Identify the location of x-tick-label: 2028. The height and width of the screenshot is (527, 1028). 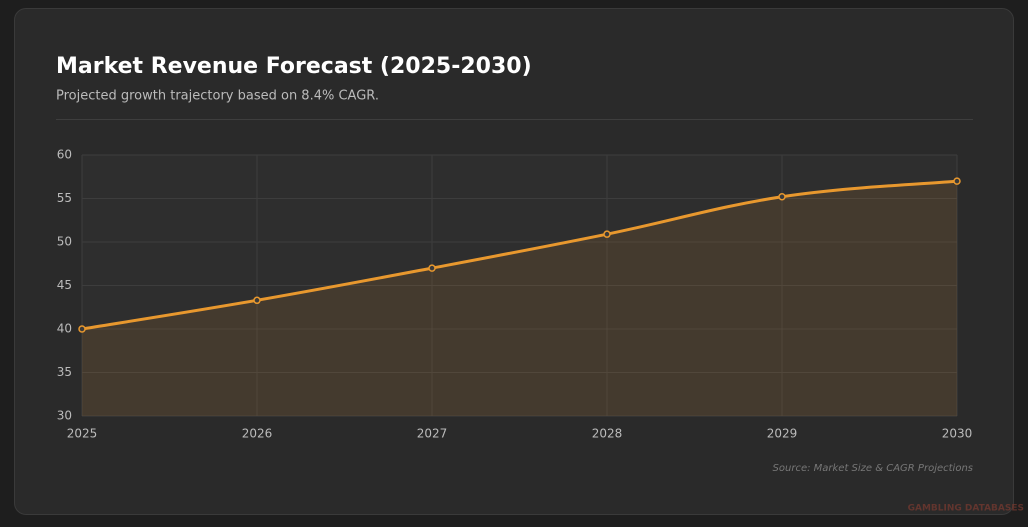
(607, 434).